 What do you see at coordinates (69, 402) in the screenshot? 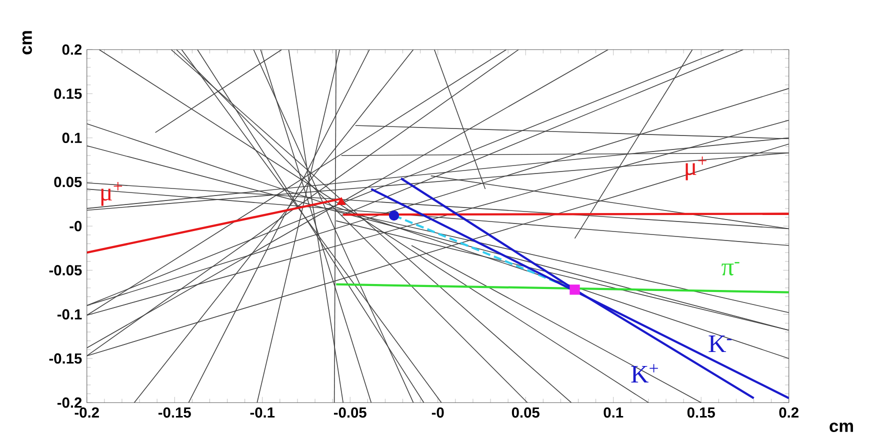
I see `y-tick-label: -0.2` at bounding box center [69, 402].